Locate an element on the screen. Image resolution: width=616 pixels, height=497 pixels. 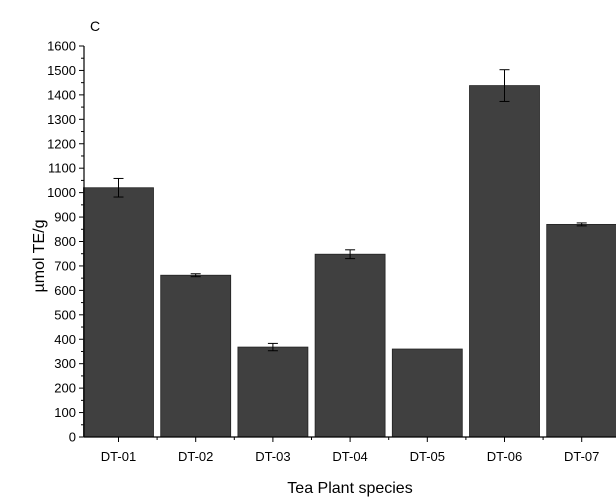
y-tick-label: 200 is located at coordinates (65, 388).